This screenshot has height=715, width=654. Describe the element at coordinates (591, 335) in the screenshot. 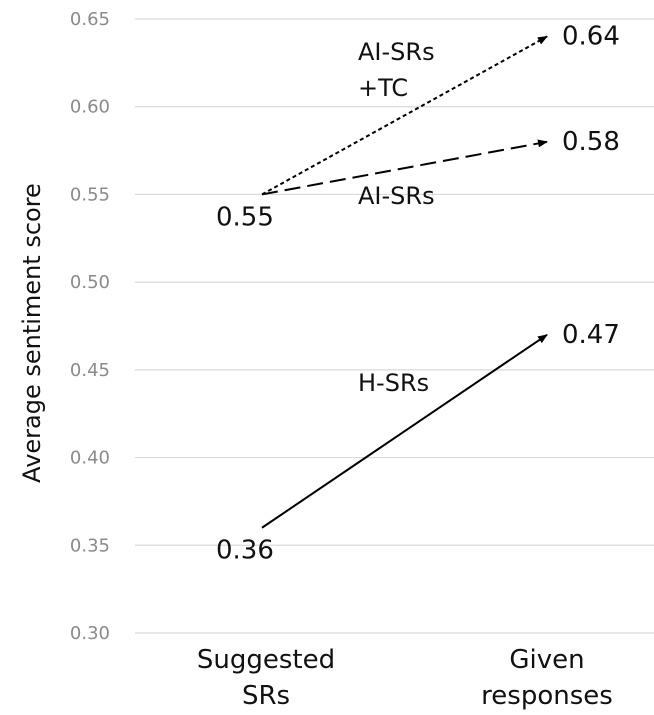

I see `data-label: 0.47` at that location.